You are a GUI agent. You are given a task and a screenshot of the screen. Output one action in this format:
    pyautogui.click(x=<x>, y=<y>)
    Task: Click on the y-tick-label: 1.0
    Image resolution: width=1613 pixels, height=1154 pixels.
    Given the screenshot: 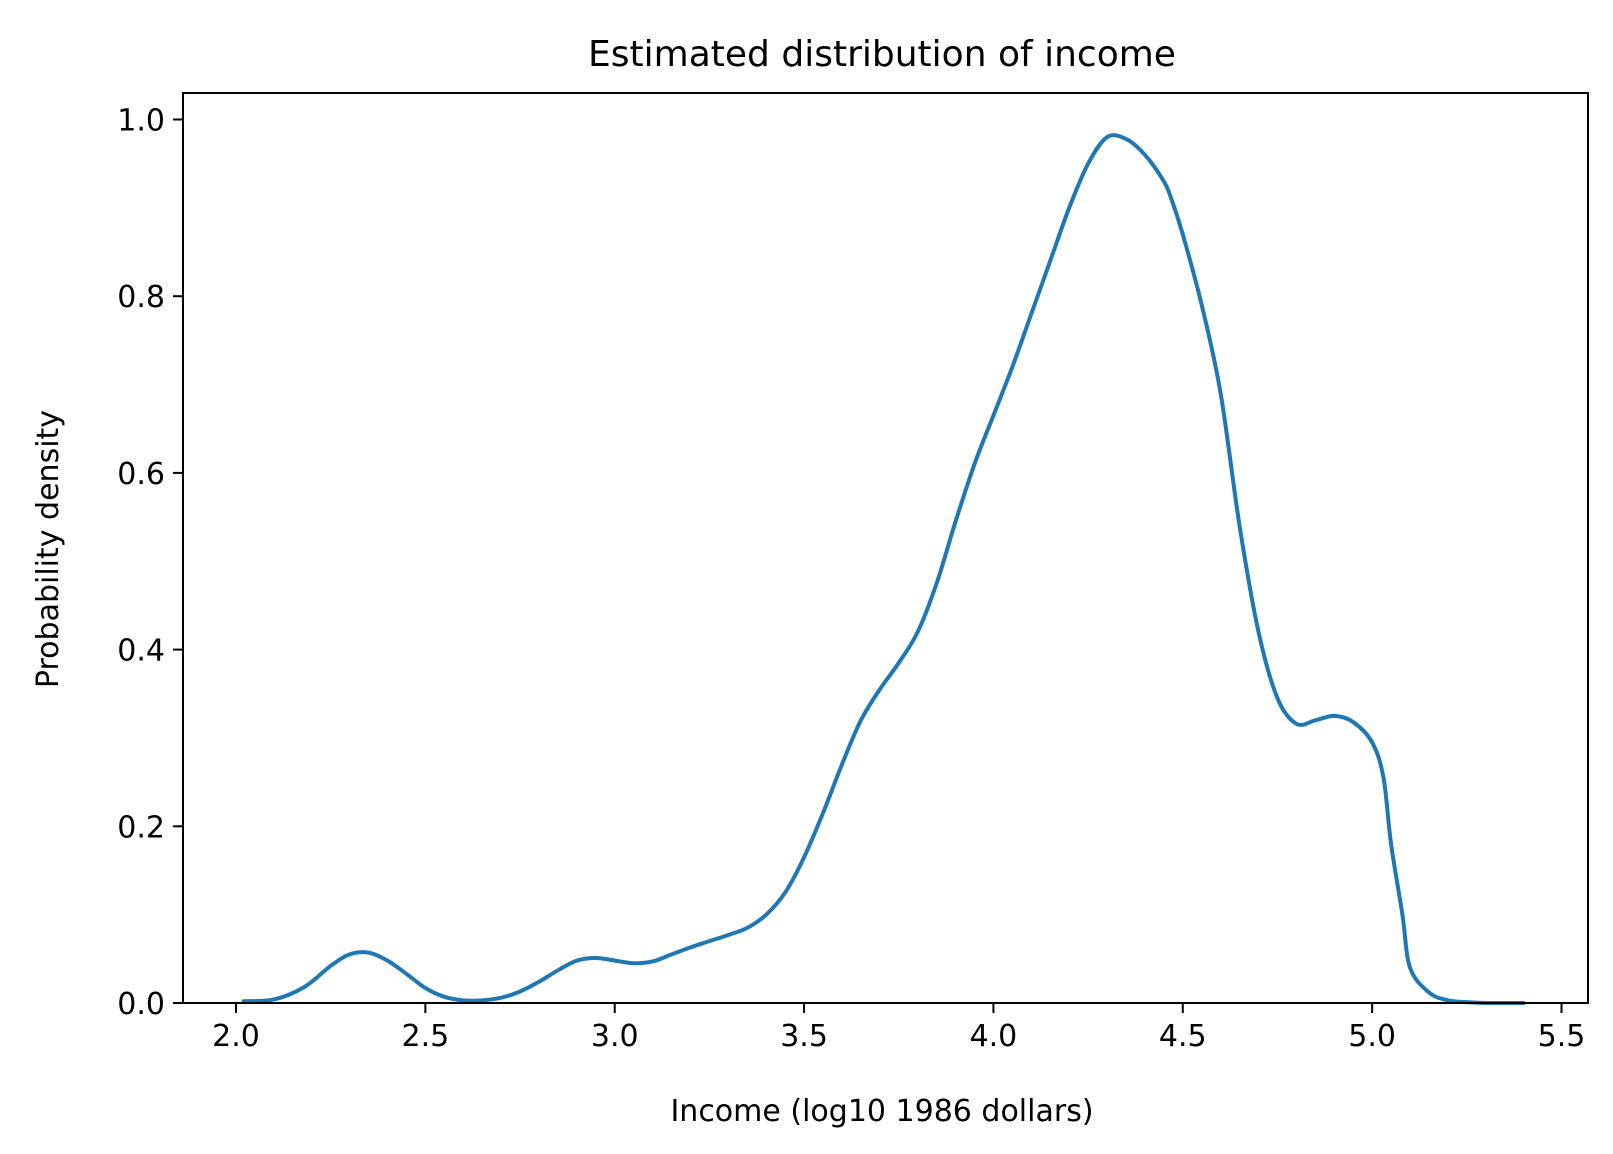 What is the action you would take?
    pyautogui.click(x=141, y=121)
    